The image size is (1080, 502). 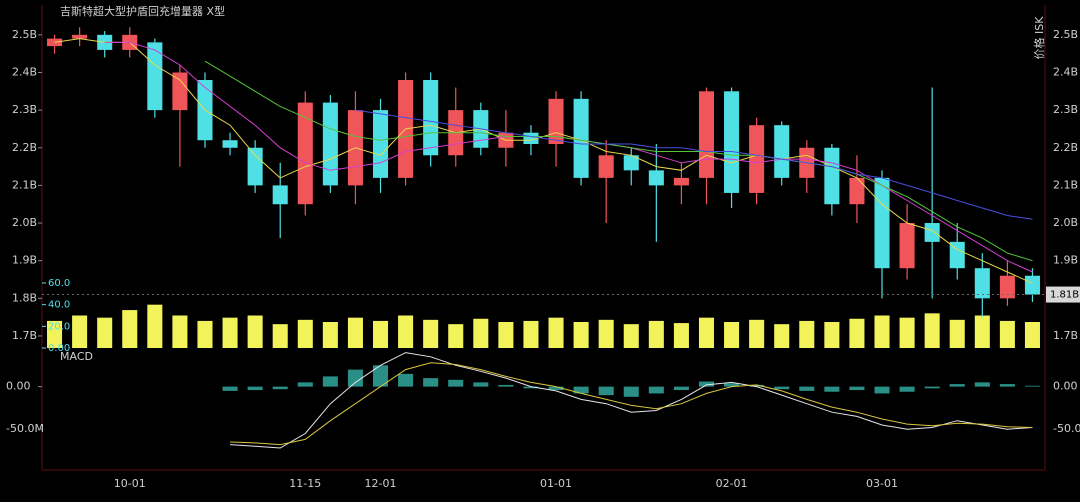 What do you see at coordinates (24, 34) in the screenshot?
I see `y-tick-label: 2.5B` at bounding box center [24, 34].